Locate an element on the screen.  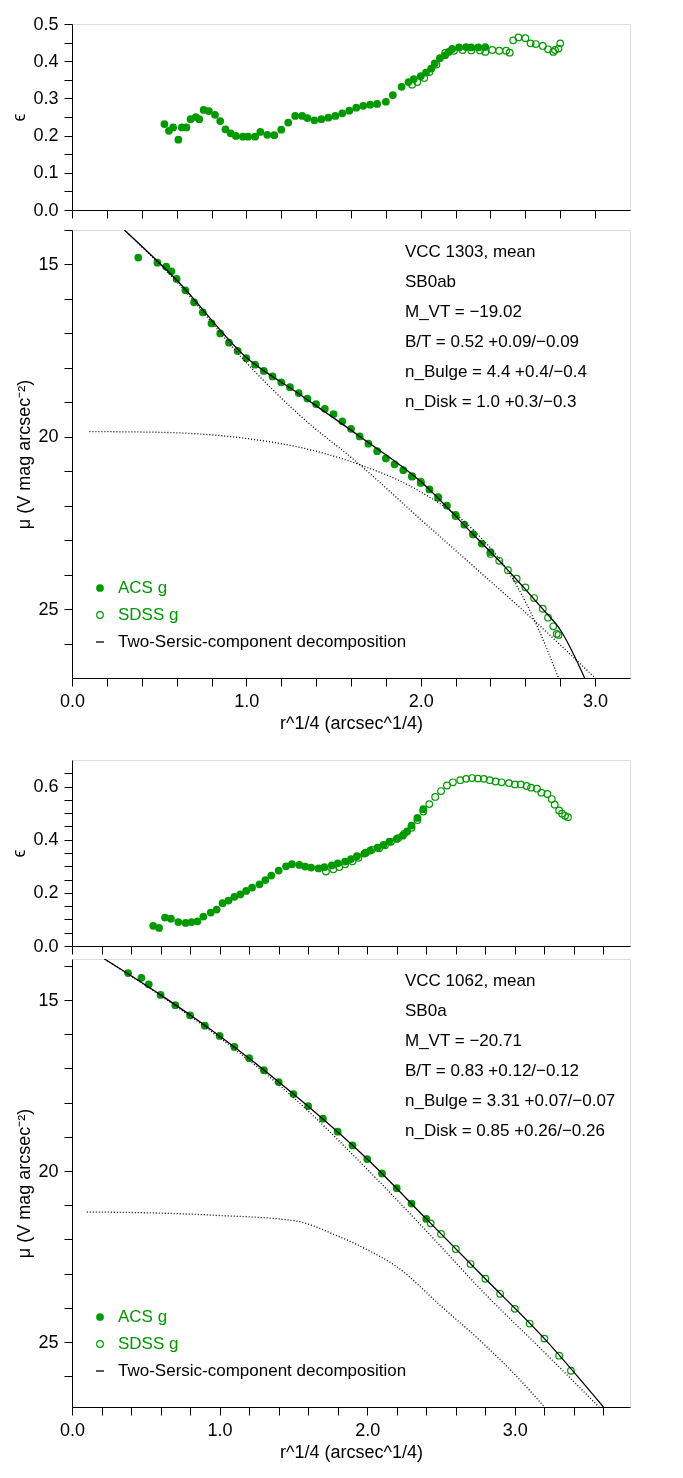
y-tick-label: 0.1 is located at coordinates (46, 172).